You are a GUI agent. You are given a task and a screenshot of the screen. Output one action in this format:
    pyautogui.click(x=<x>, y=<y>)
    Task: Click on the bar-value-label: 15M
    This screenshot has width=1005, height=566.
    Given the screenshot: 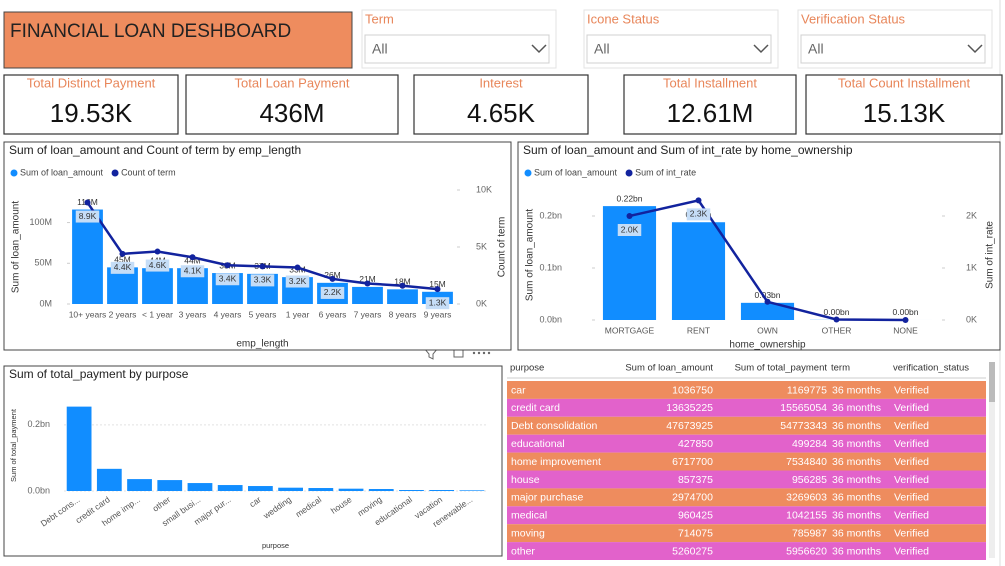 What is the action you would take?
    pyautogui.click(x=437, y=284)
    